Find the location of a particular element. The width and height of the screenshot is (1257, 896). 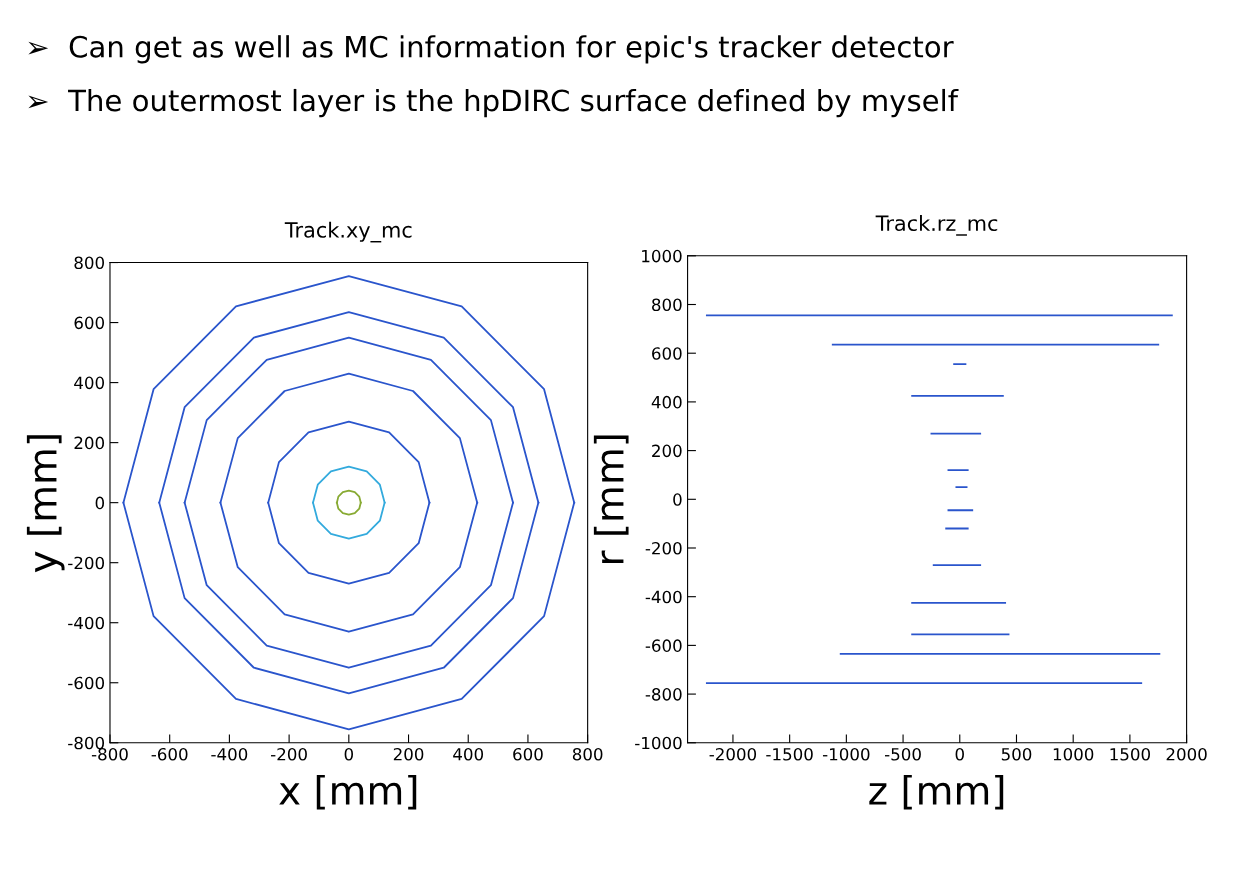

x-tick-label: -200 is located at coordinates (289, 754).